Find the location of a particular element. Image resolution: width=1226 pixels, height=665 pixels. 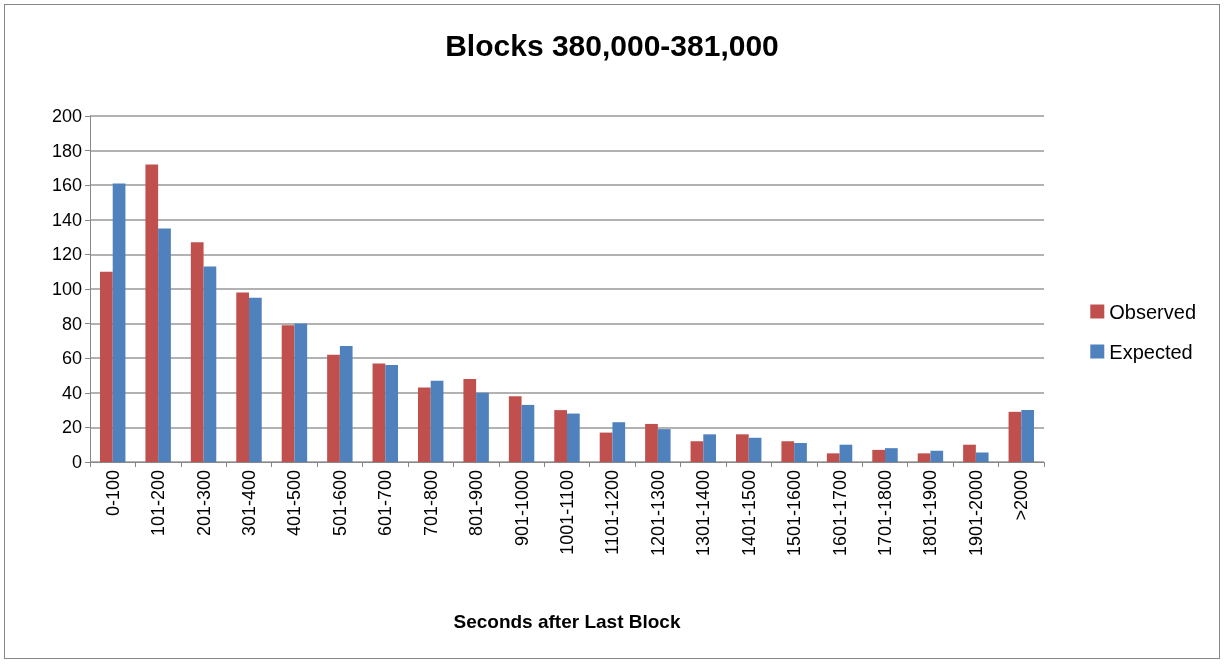

y-tick-label: 120 is located at coordinates (66, 254).